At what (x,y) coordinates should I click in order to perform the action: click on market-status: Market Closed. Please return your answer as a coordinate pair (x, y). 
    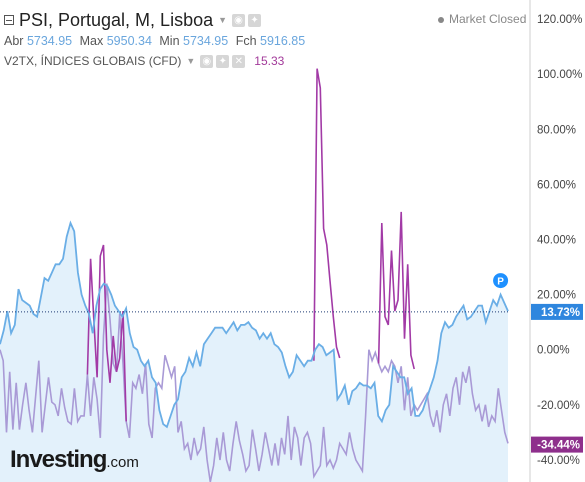
    Looking at the image, I should click on (482, 19).